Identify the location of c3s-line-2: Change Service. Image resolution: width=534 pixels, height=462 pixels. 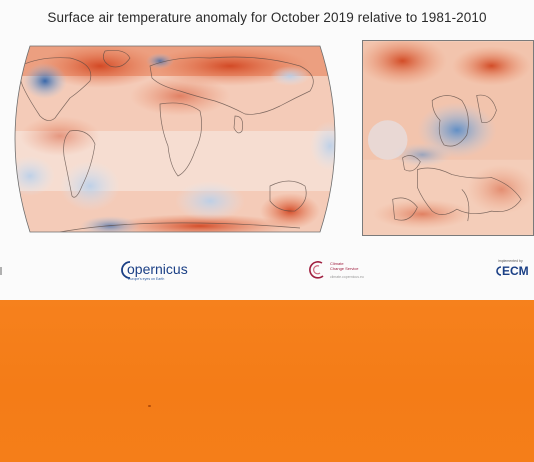
(344, 268).